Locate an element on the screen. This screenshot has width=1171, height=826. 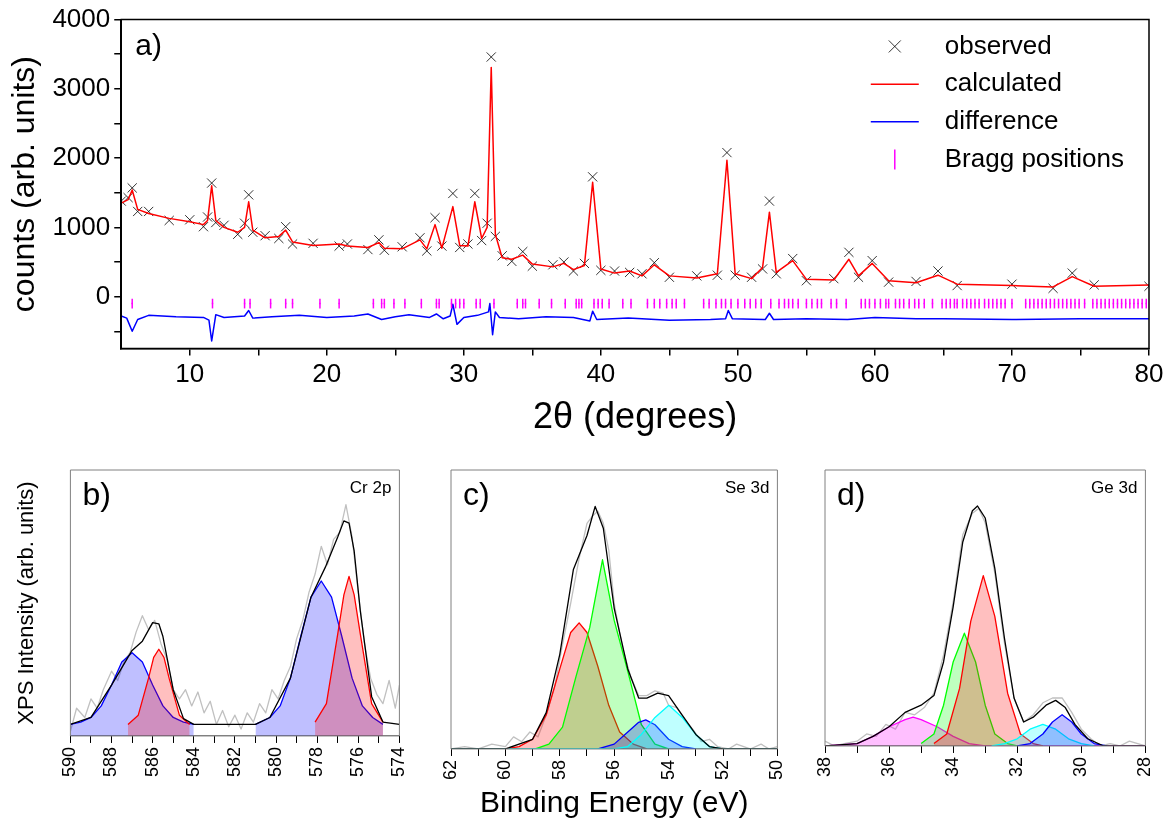
x-tick-label: 20 is located at coordinates (327, 373).